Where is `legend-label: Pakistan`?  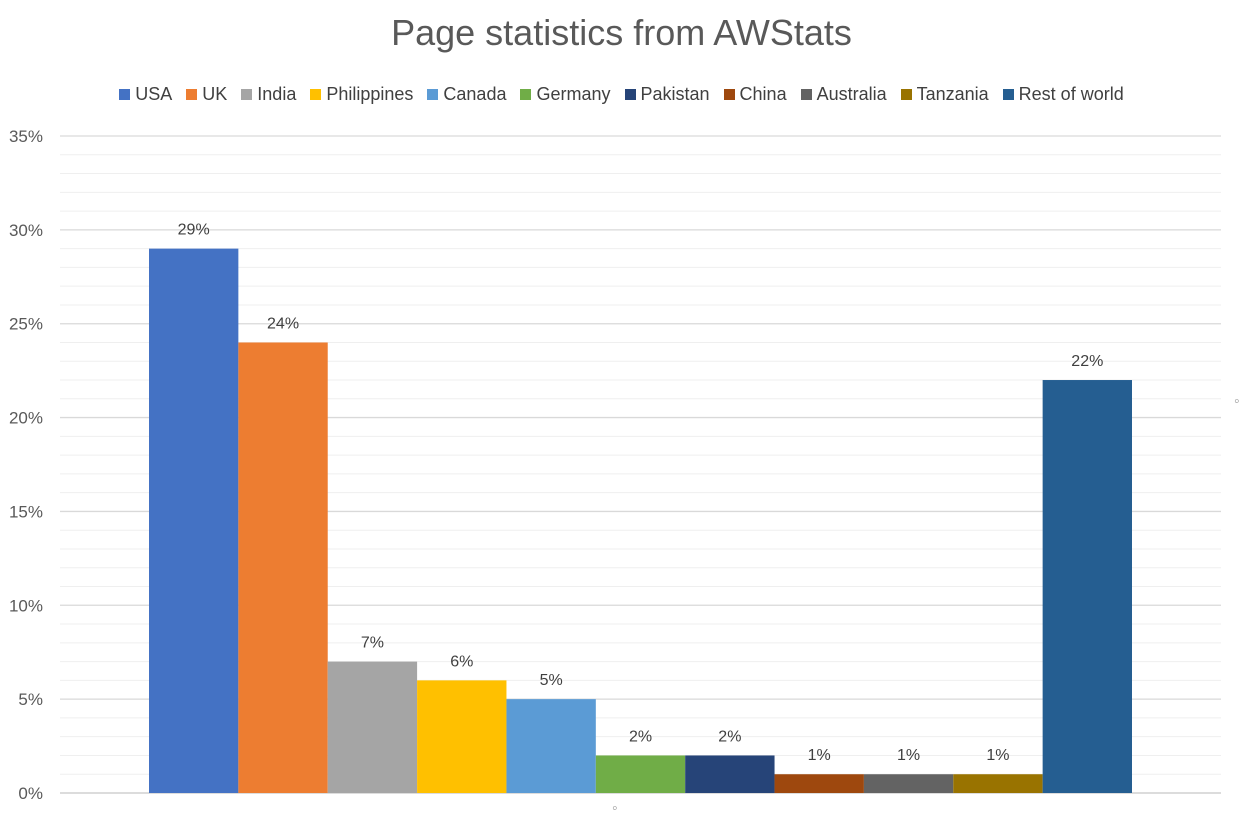
legend-label: Pakistan is located at coordinates (675, 93).